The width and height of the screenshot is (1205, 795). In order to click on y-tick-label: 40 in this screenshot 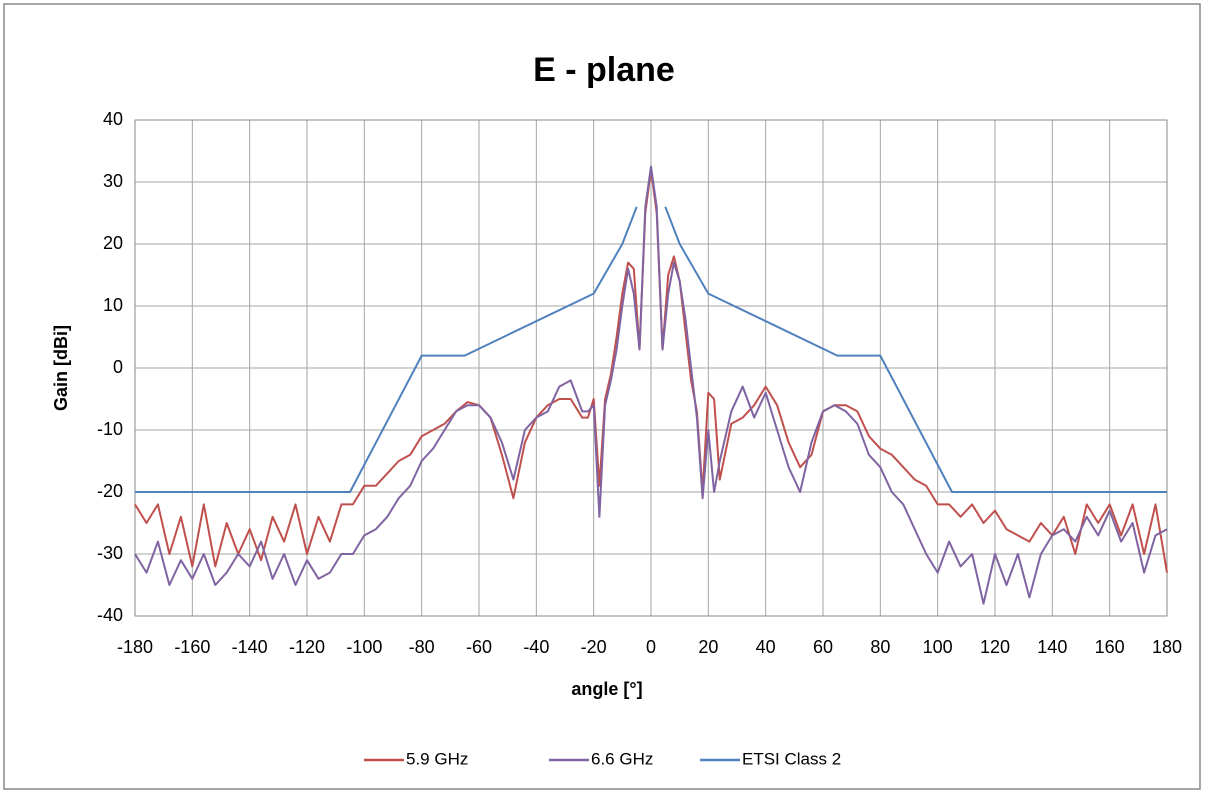, I will do `click(113, 119)`.